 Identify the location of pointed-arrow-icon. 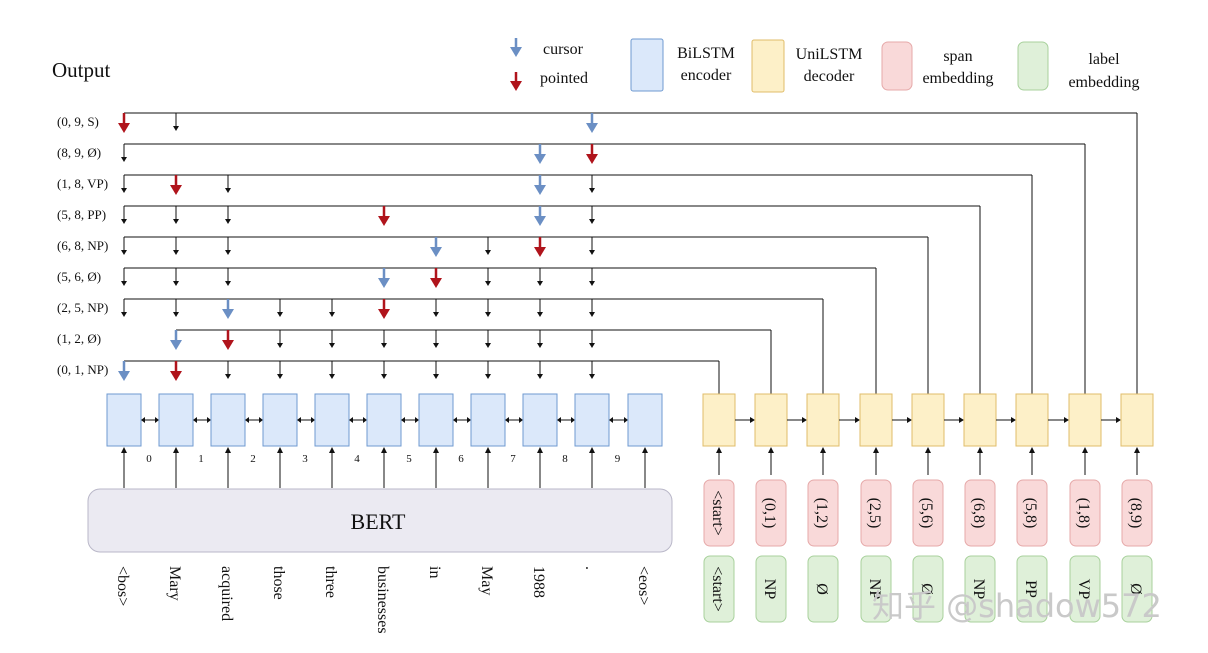
(516, 81).